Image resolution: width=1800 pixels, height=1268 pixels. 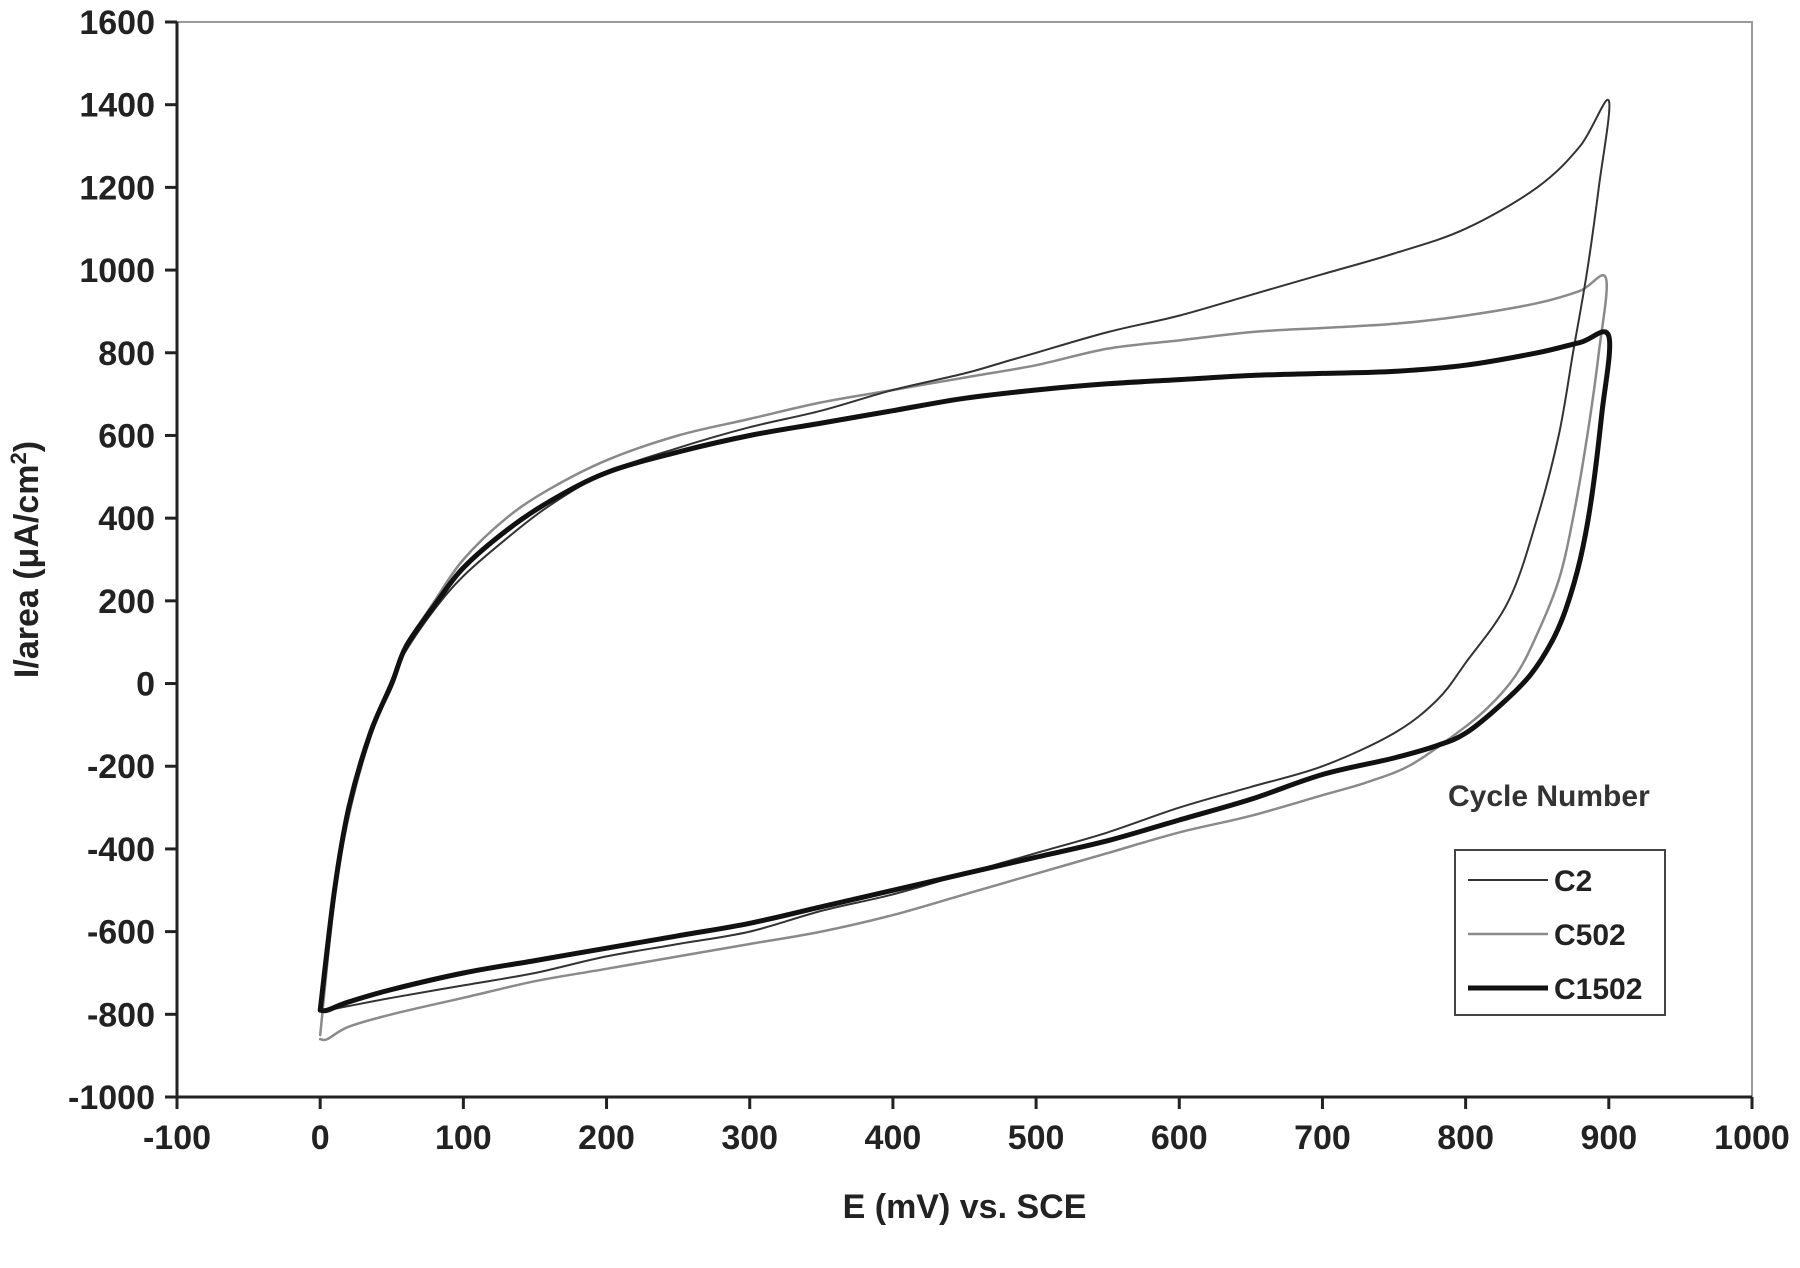 What do you see at coordinates (1179, 1138) in the screenshot?
I see `x-tick-label: 600` at bounding box center [1179, 1138].